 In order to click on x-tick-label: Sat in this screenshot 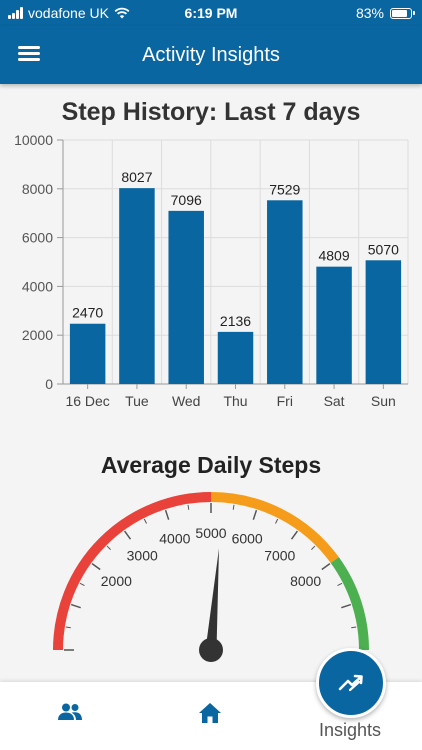, I will do `click(334, 401)`.